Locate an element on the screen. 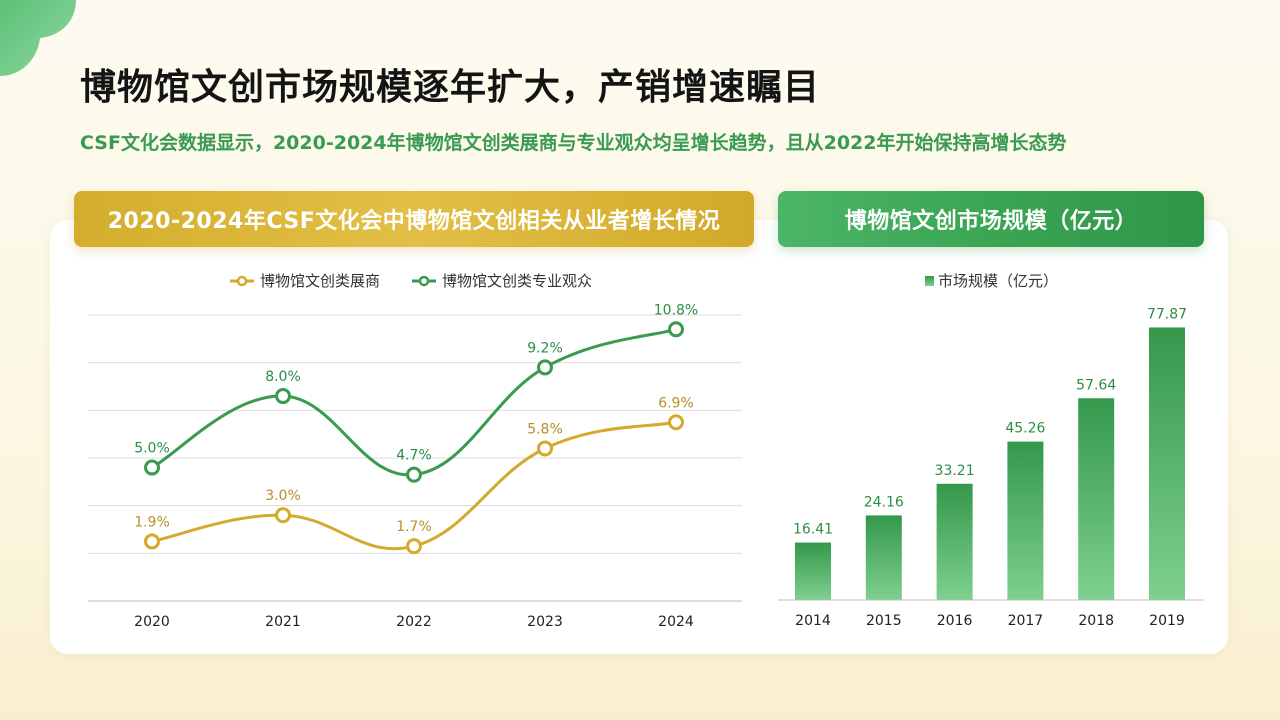 The width and height of the screenshot is (1280, 720). data-label: 4.7% is located at coordinates (414, 456).